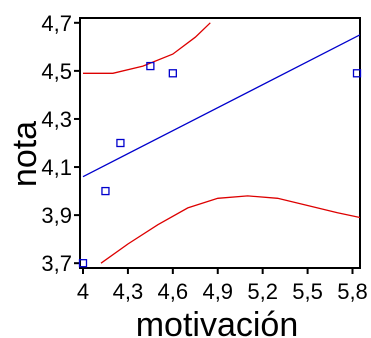 This screenshot has height=338, width=371. What do you see at coordinates (230, 229) in the screenshot?
I see `lower-confidence-band` at bounding box center [230, 229].